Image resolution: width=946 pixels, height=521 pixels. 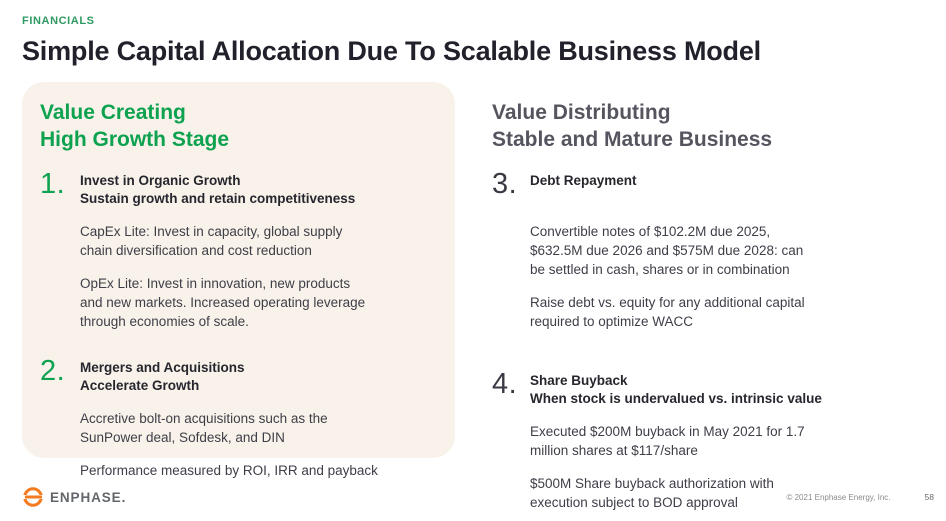 What do you see at coordinates (53, 371) in the screenshot?
I see `item-number: 2.` at bounding box center [53, 371].